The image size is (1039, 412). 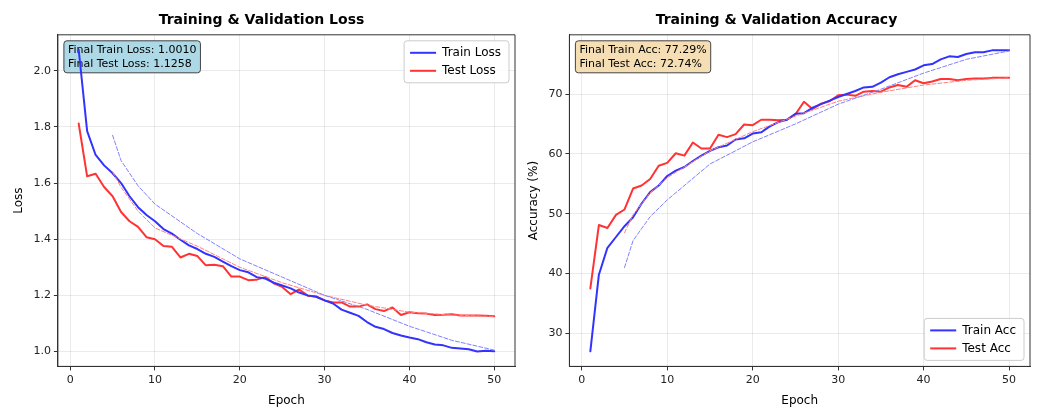 I want to click on annotation: Final Train Loss: 1.0010, so click(x=132, y=49).